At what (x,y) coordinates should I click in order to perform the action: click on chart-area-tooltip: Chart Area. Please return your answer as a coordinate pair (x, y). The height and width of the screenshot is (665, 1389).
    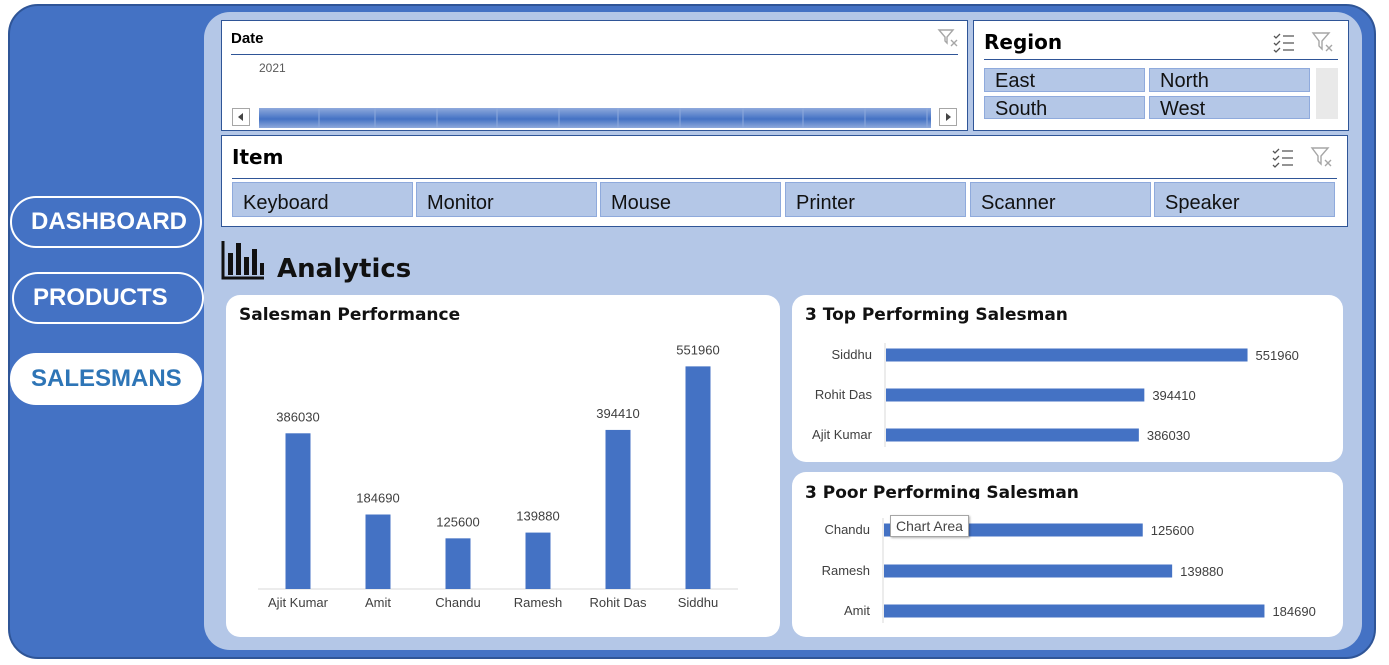
    Looking at the image, I should click on (929, 526).